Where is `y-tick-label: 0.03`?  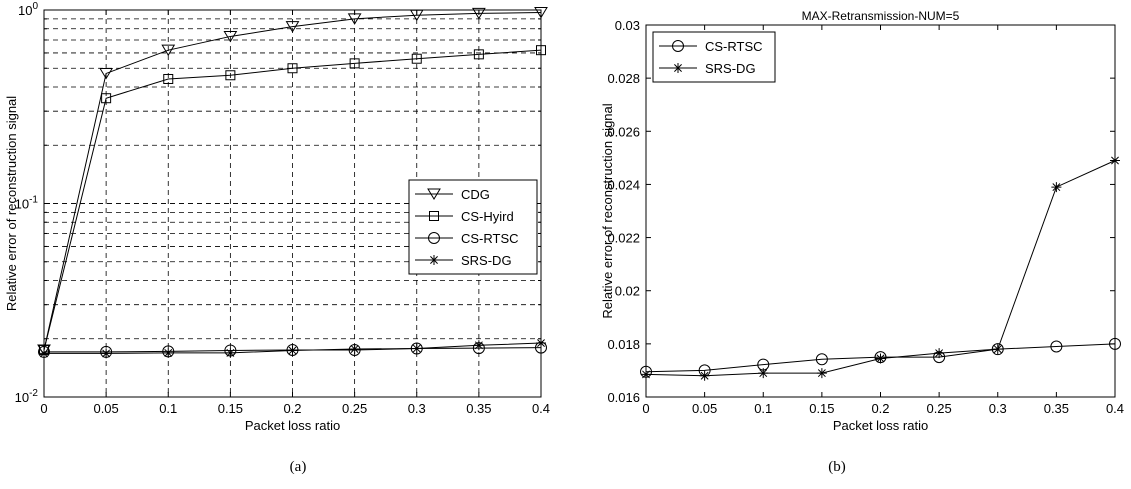 y-tick-label: 0.03 is located at coordinates (627, 25).